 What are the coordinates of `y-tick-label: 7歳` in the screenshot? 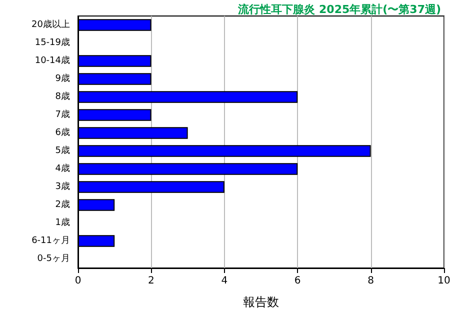 It's located at (62, 114).